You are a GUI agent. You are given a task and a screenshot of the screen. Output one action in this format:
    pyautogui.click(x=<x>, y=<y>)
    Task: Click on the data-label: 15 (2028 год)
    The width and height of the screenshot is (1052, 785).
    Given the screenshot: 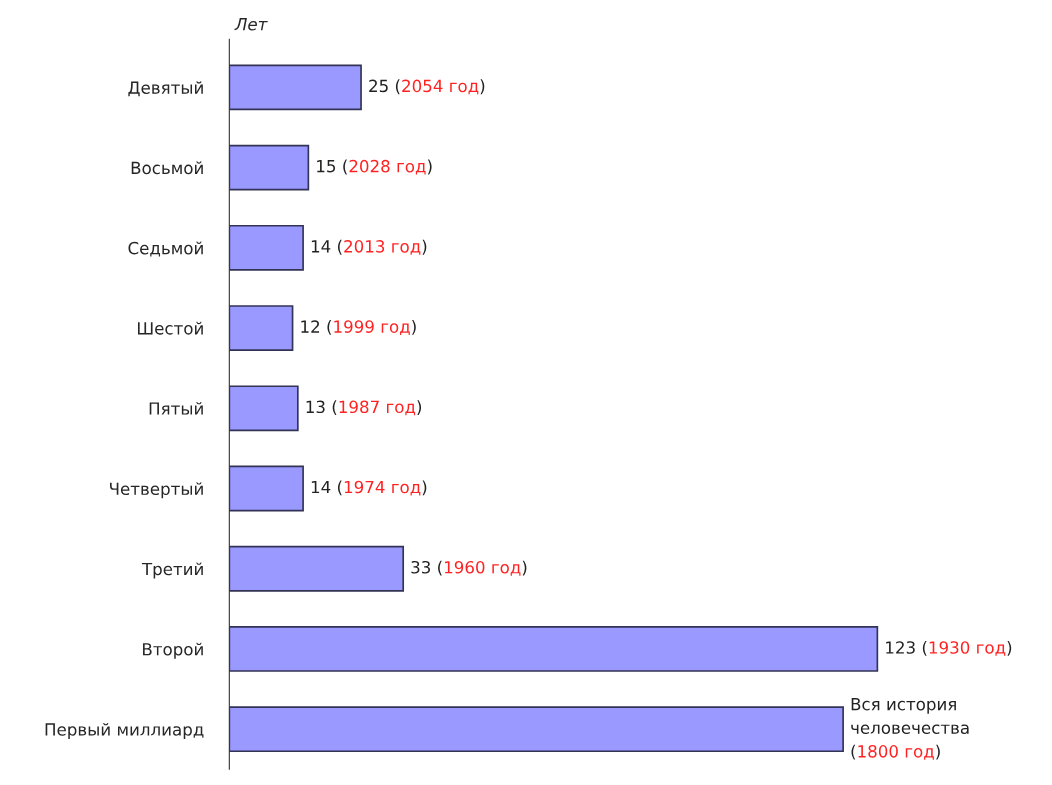 What is the action you would take?
    pyautogui.click(x=374, y=167)
    